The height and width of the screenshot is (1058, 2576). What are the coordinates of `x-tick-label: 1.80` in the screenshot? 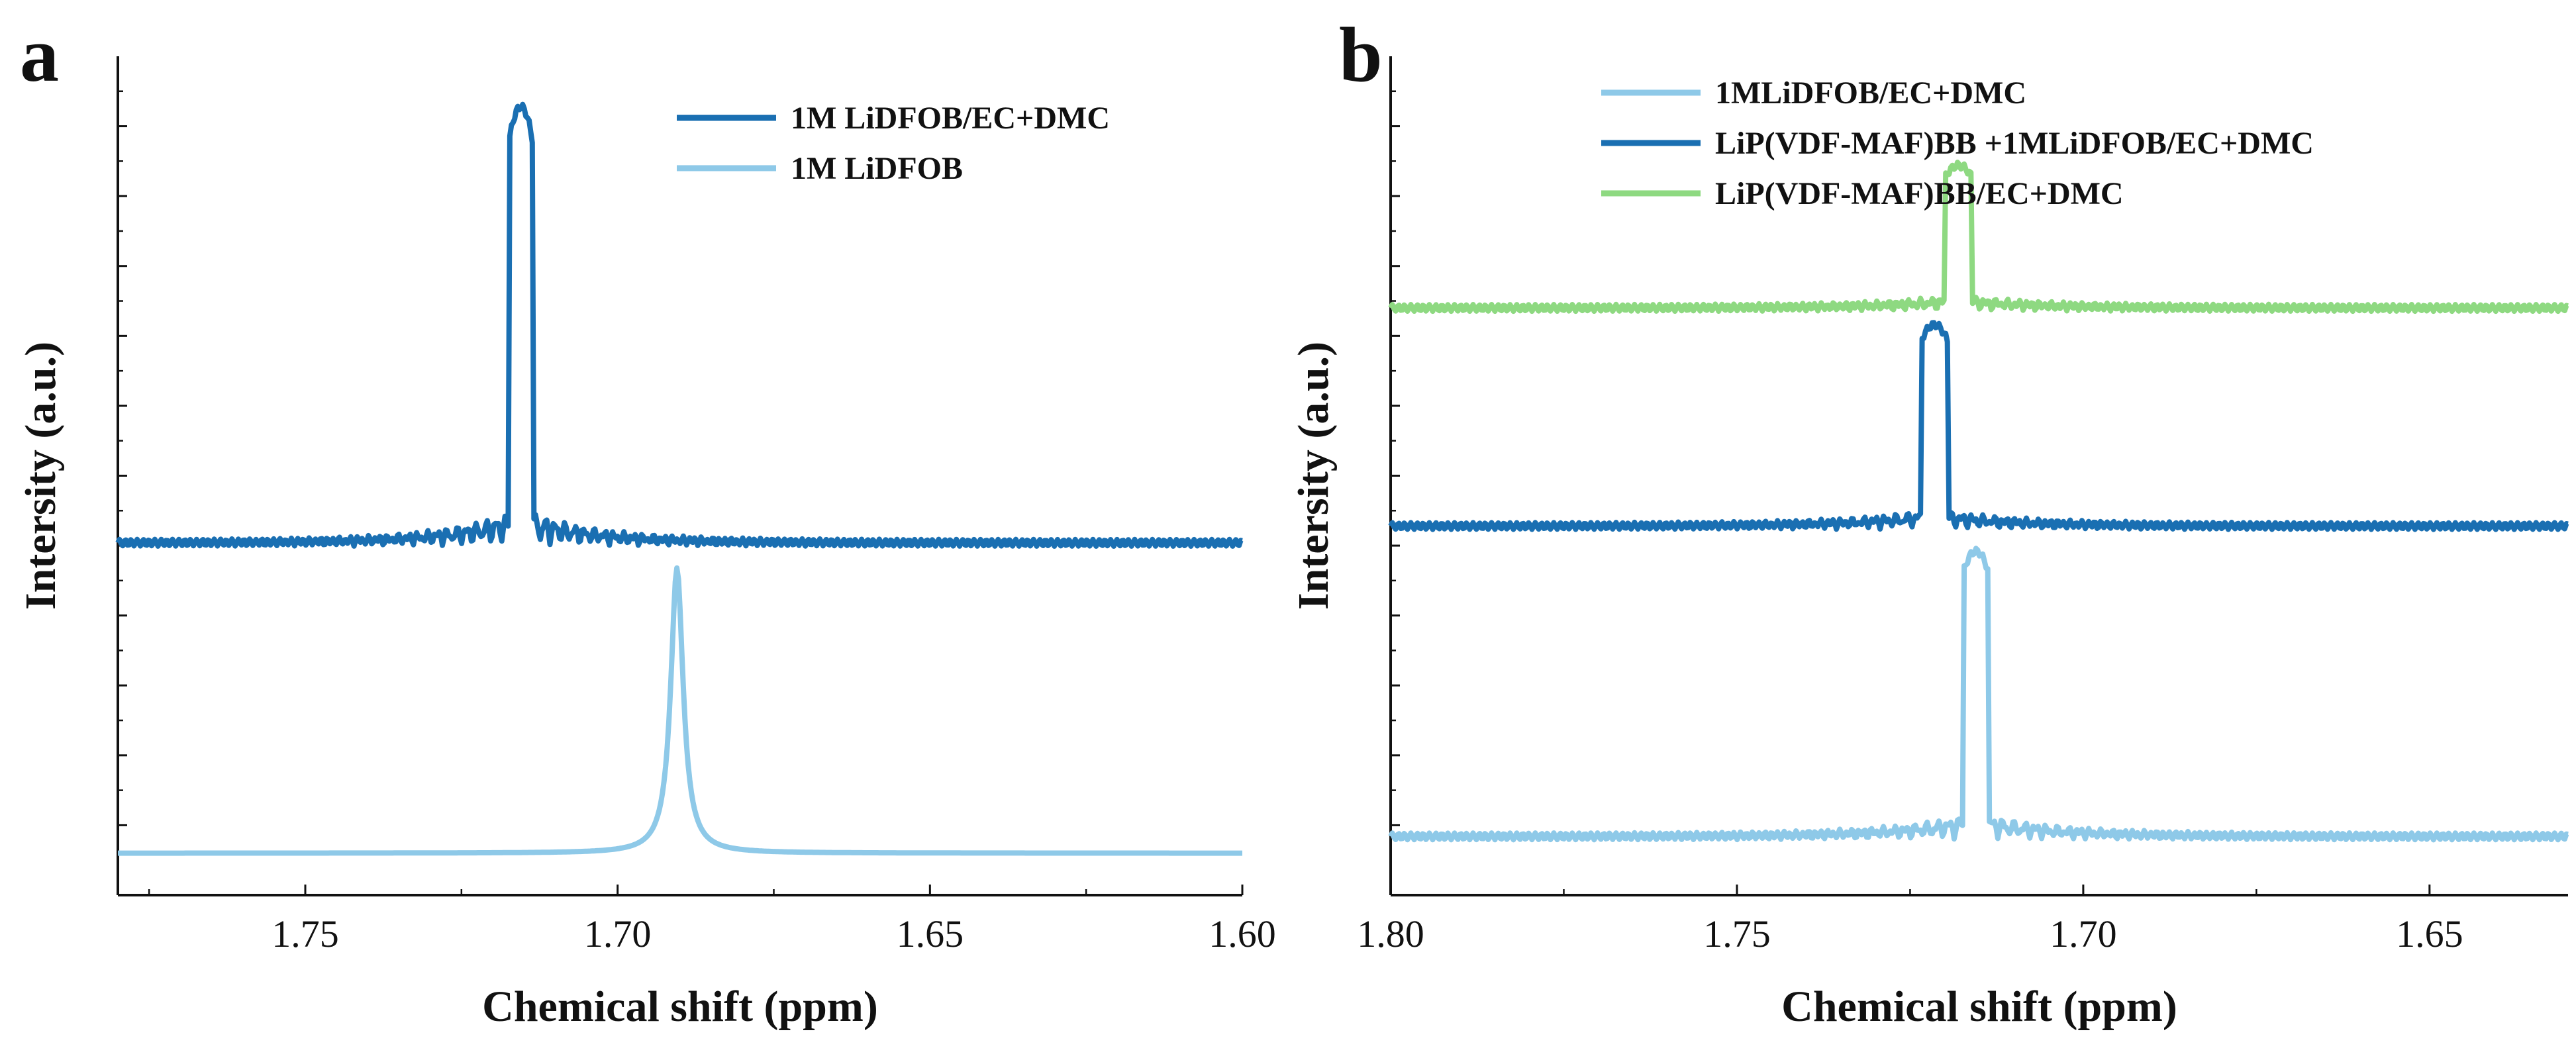 It's located at (1390, 933).